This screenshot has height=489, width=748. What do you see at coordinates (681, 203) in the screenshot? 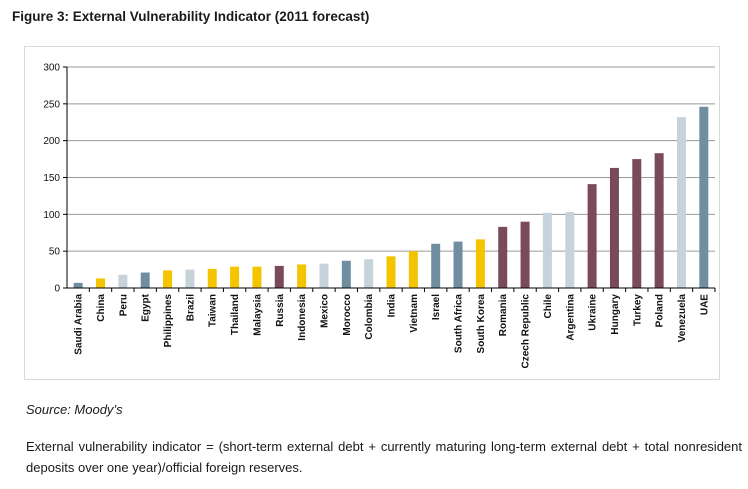
I see `bar-venezuela` at bounding box center [681, 203].